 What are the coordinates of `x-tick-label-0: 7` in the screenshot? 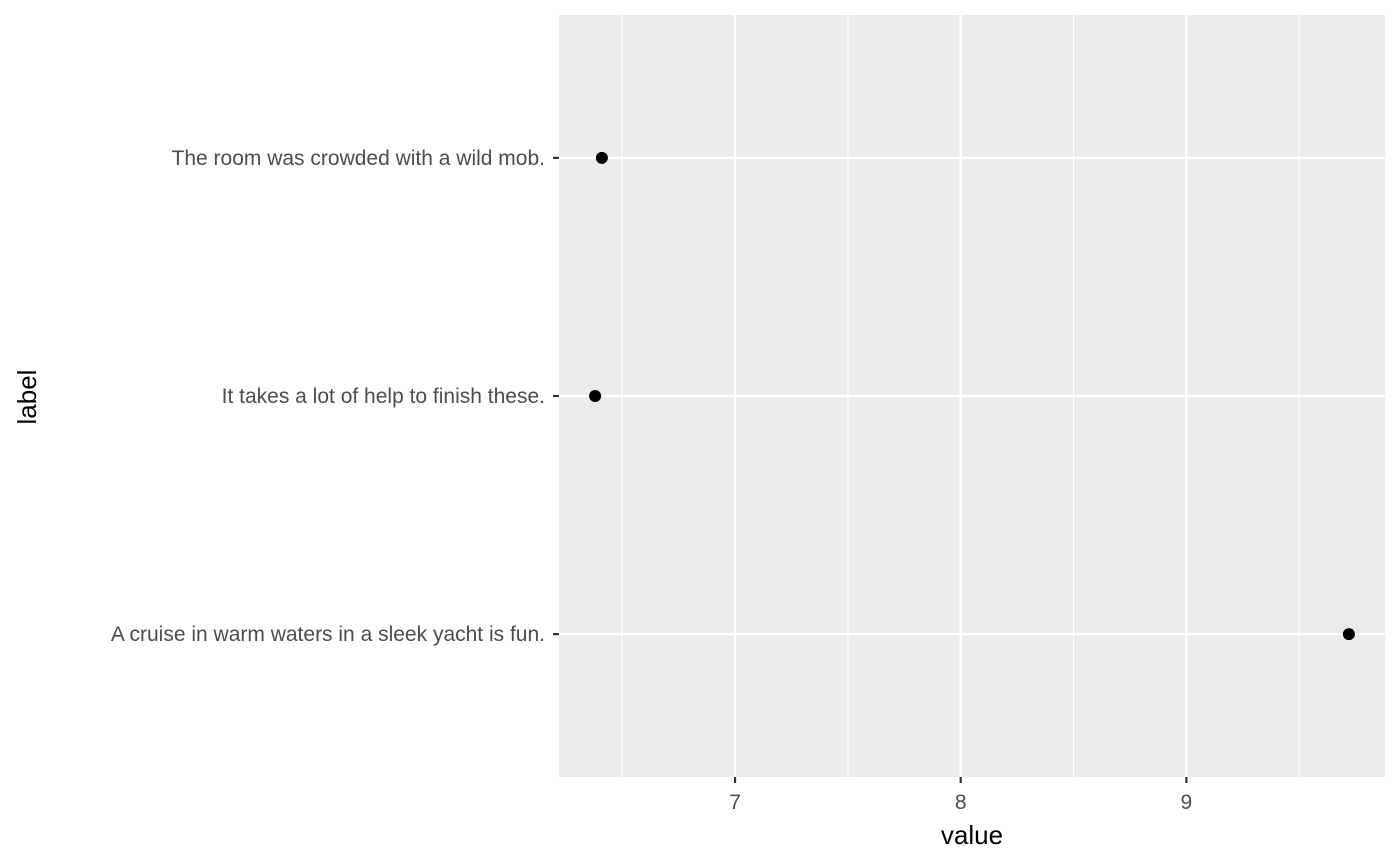 It's located at (735, 802).